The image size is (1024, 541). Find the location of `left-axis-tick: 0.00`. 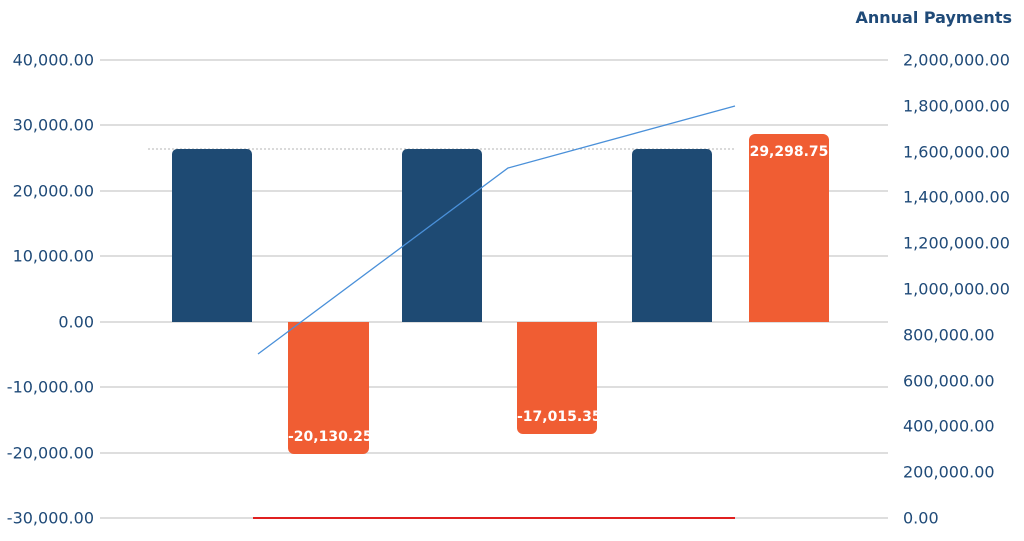

left-axis-tick: 0.00 is located at coordinates (76, 322).